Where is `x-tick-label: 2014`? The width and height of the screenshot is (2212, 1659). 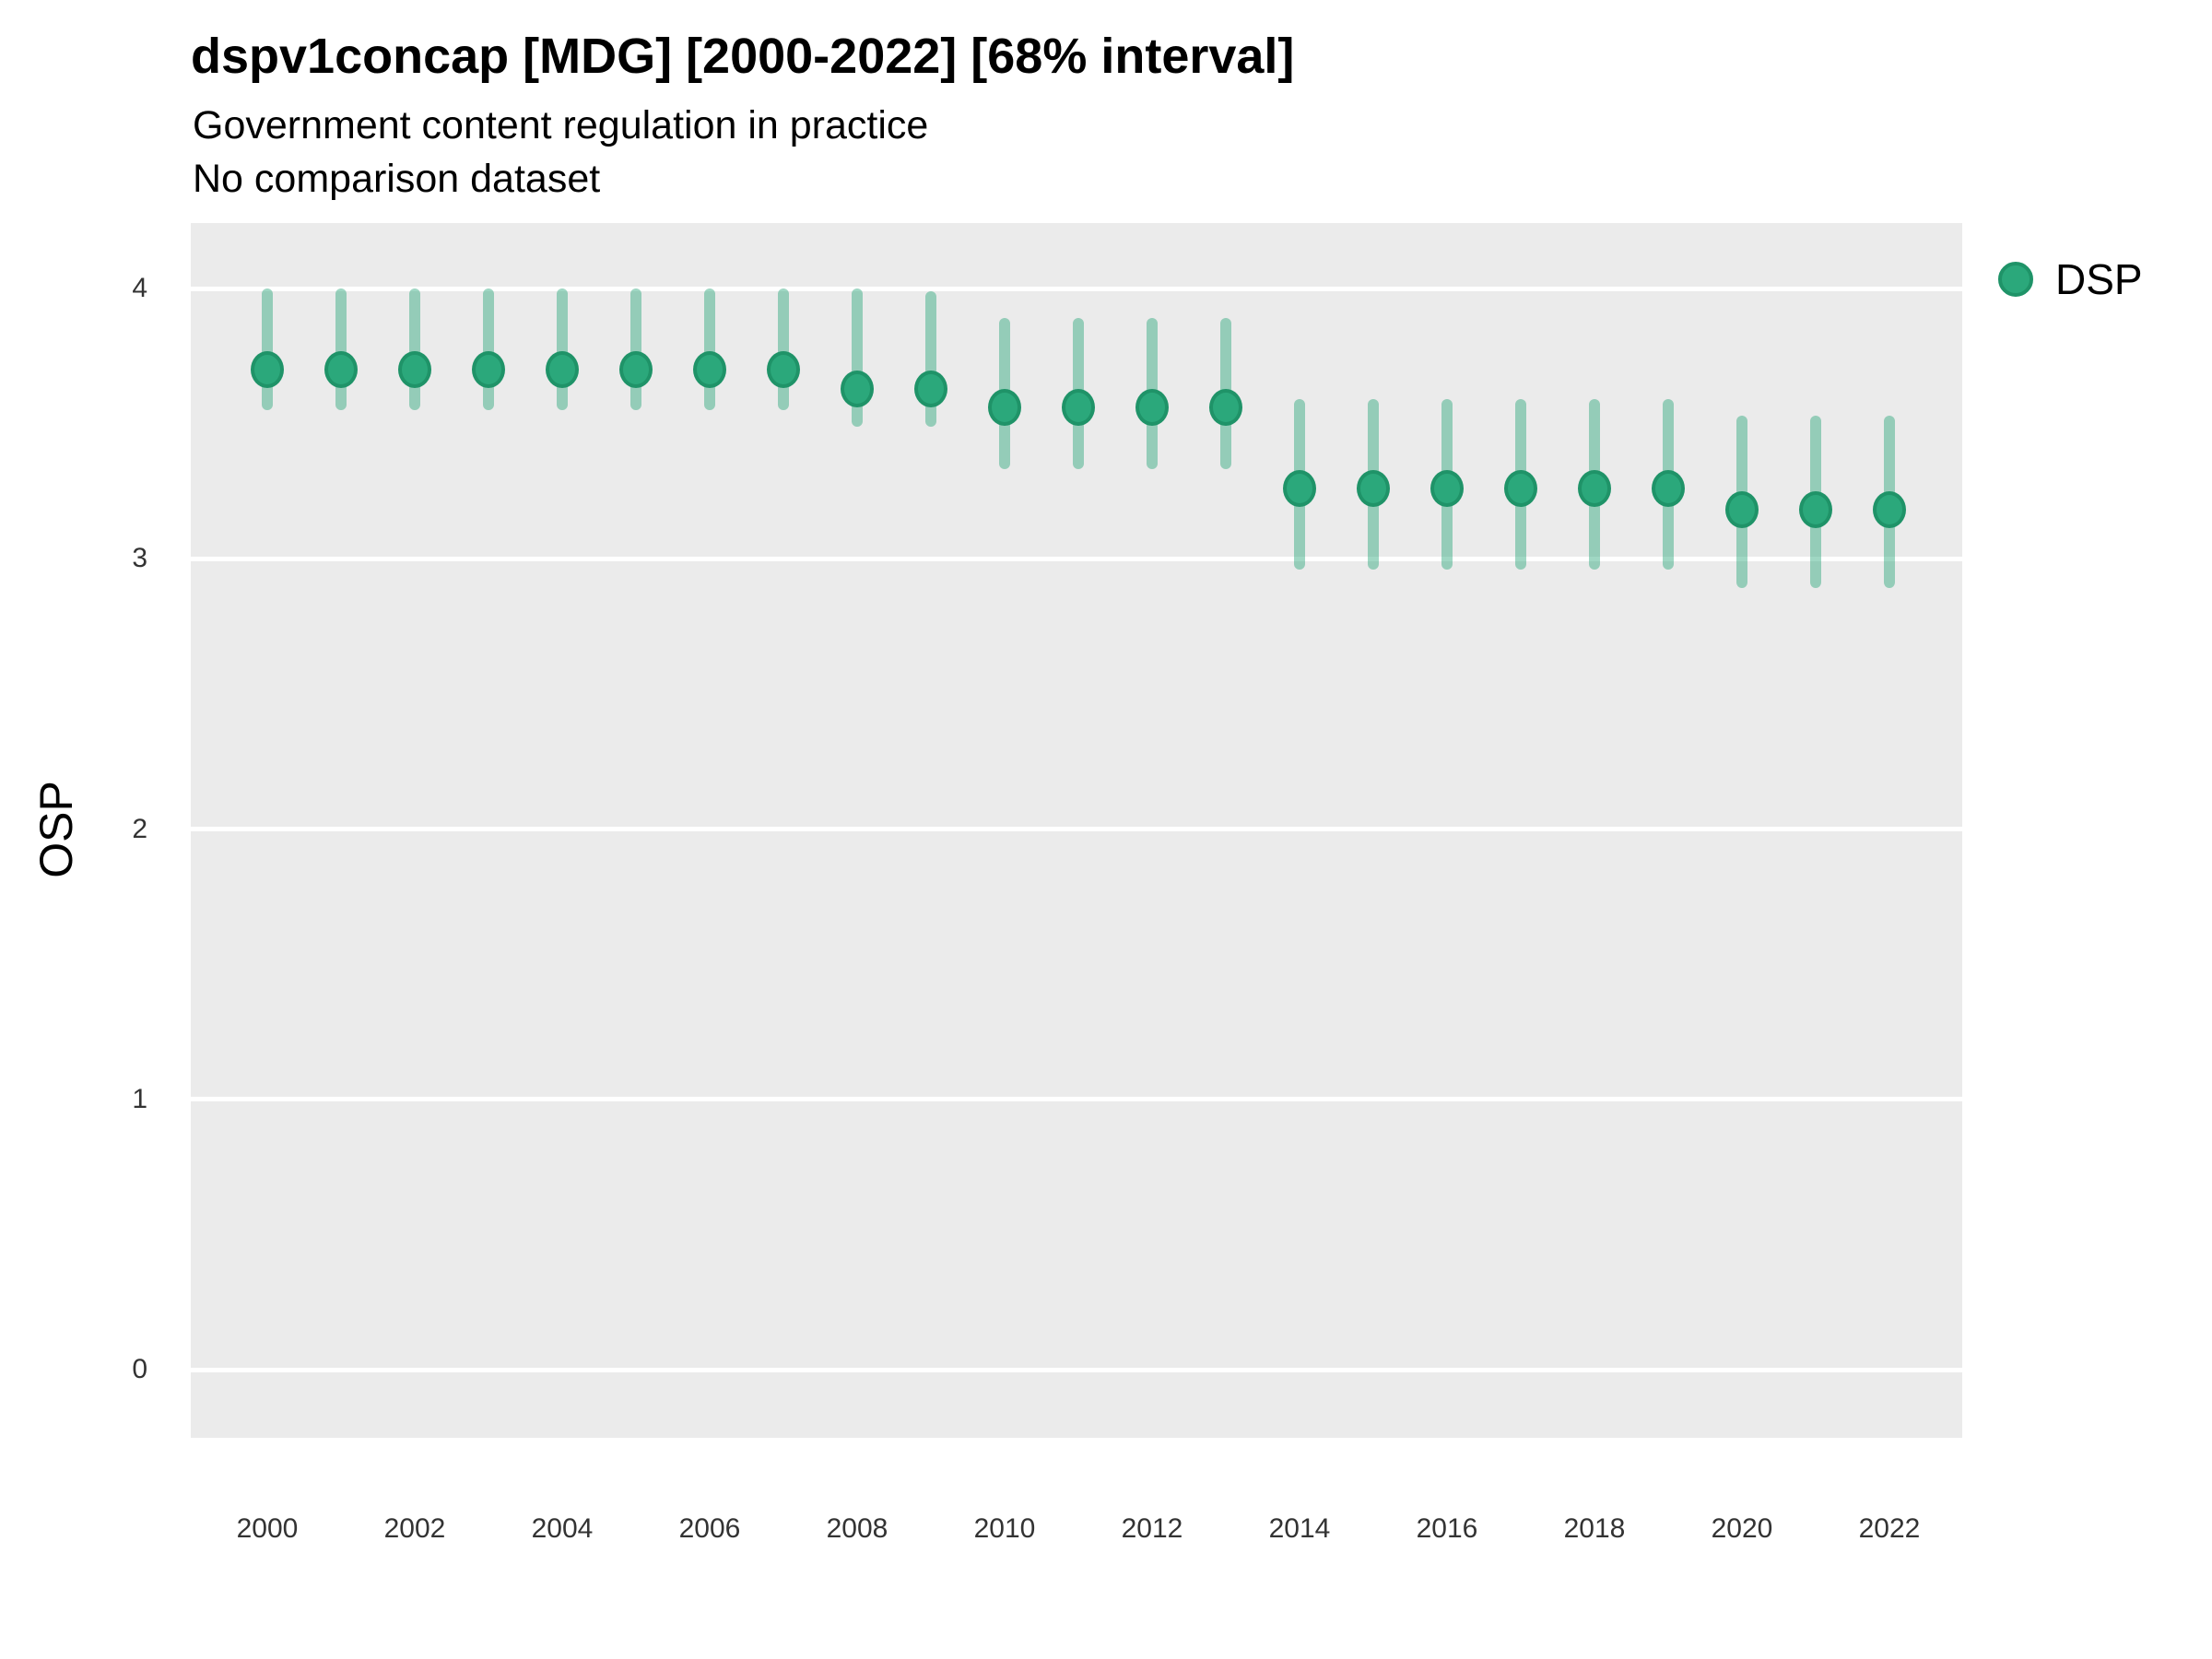 x-tick-label: 2014 is located at coordinates (1299, 1528).